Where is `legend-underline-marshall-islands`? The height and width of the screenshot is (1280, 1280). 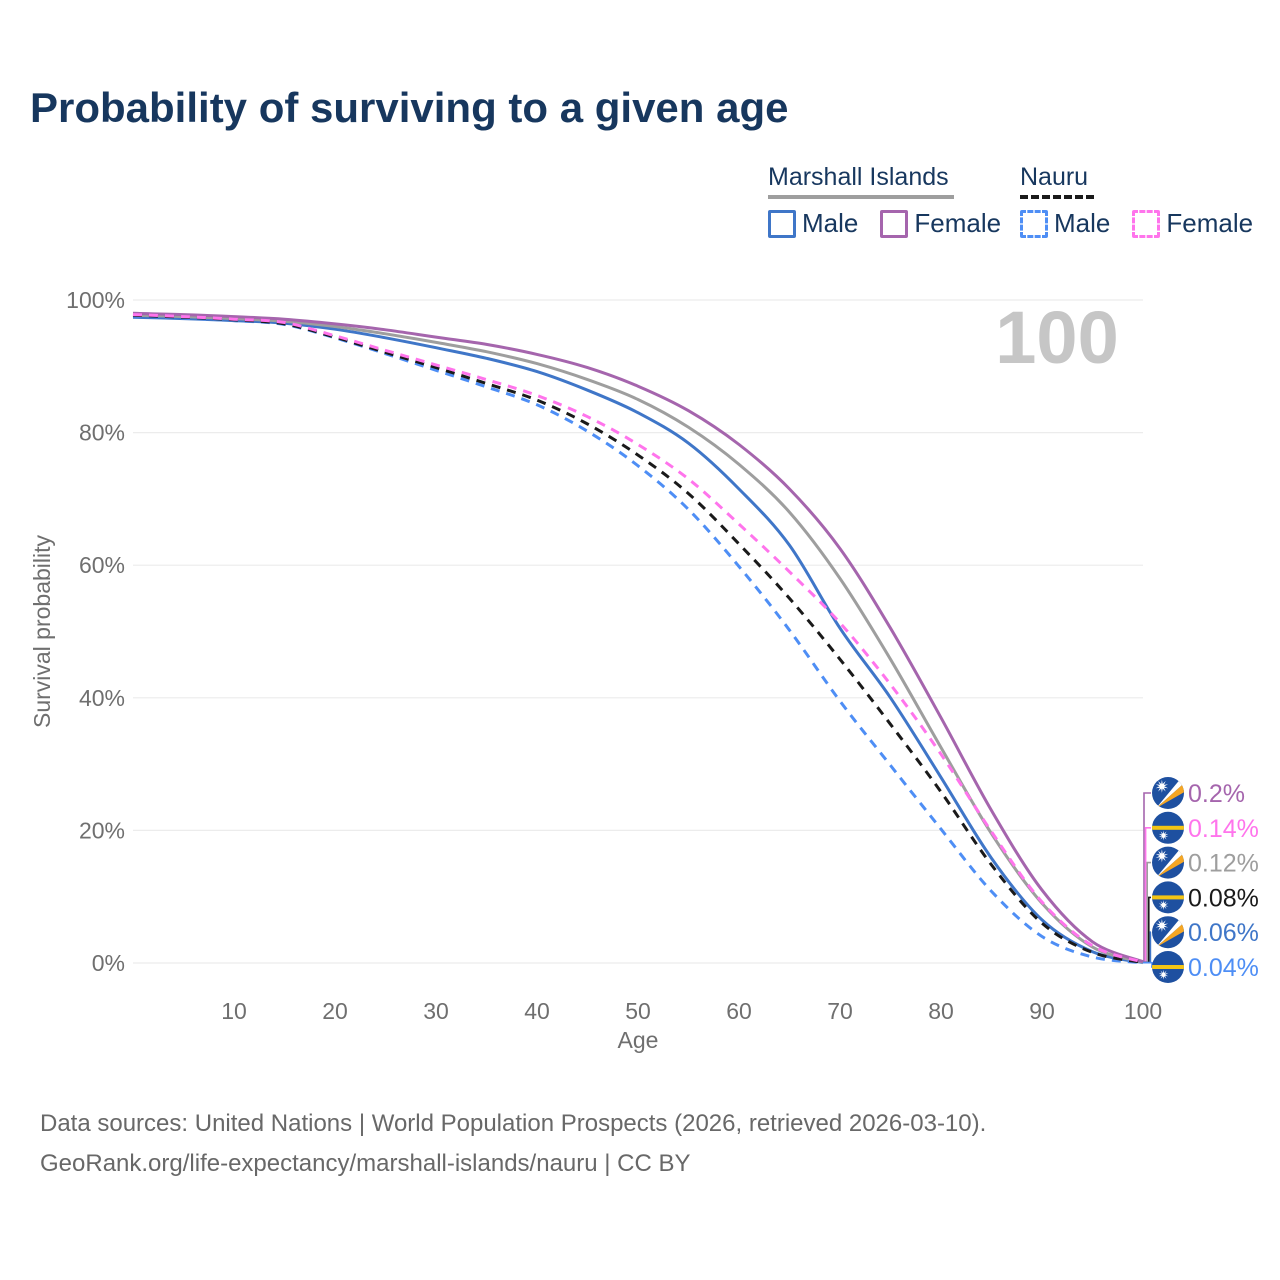
legend-underline-marshall-islands is located at coordinates (861, 197).